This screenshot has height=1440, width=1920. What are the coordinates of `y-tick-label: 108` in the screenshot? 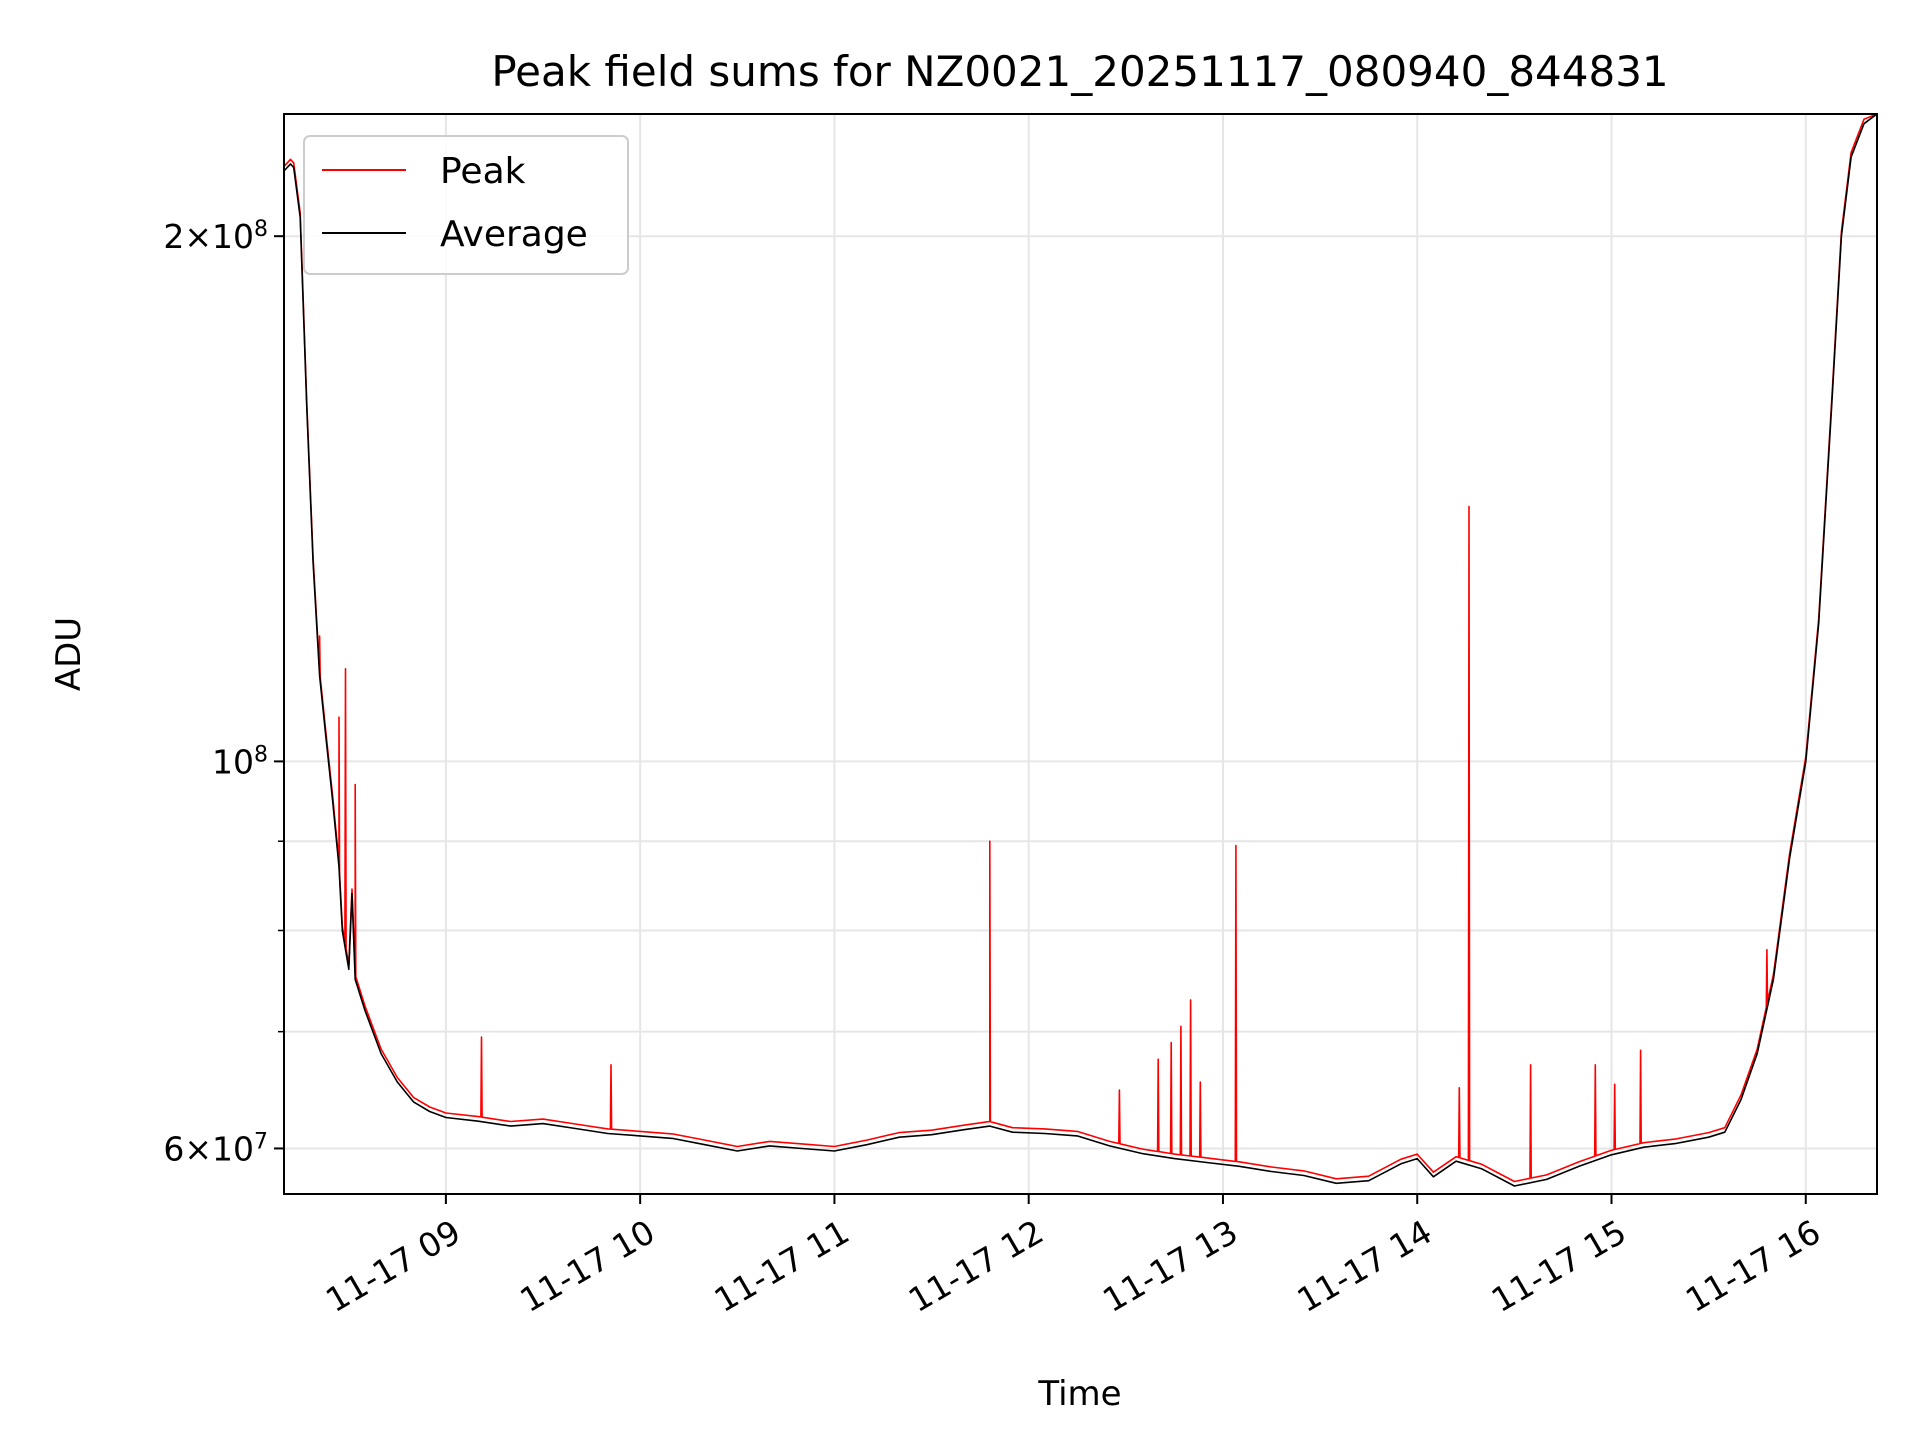 It's located at (240, 762).